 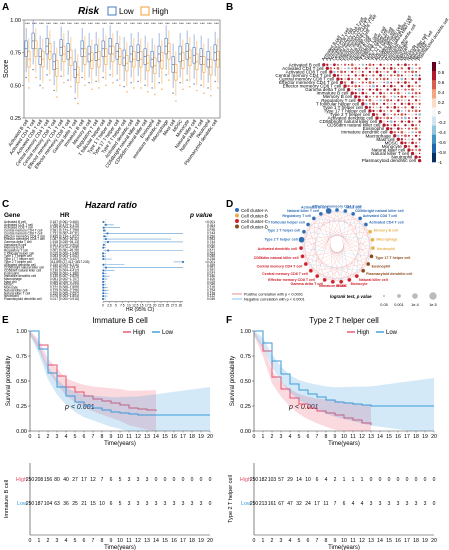 What do you see at coordinates (425, 541) in the screenshot?
I see `risk-table-x-tick-label: 19` at bounding box center [425, 541].